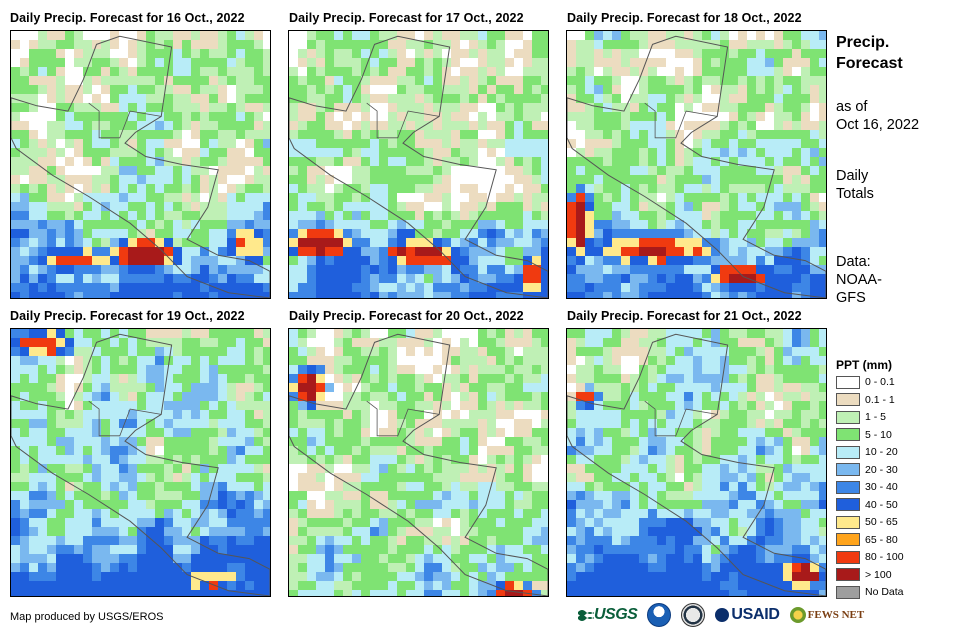 This screenshot has height=635, width=970. What do you see at coordinates (852, 107) in the screenshot?
I see `sidebar-asof-line1: as of` at bounding box center [852, 107].